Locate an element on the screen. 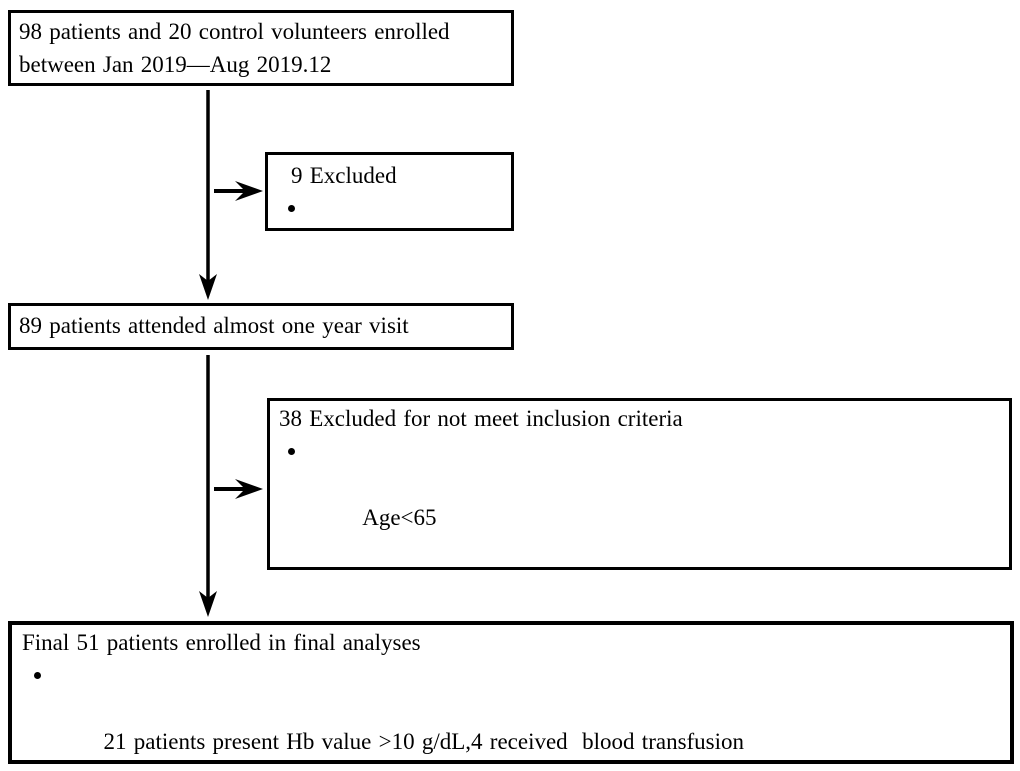 This screenshot has height=771, width=1020. excluded-38-reason-1: Age<65 is located at coordinates (399, 517).